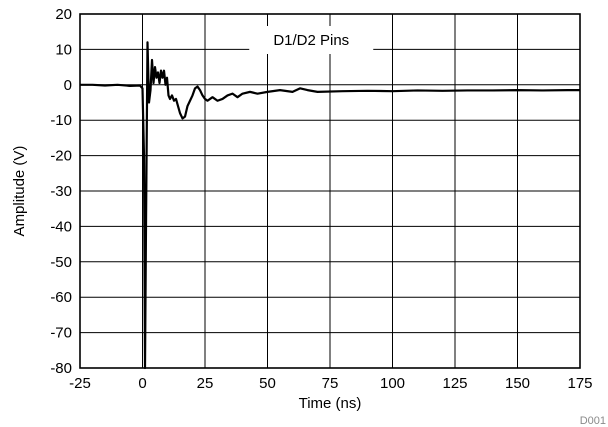 The height and width of the screenshot is (427, 608). What do you see at coordinates (19, 191) in the screenshot?
I see `y-axis-title: Amplitude (V)` at bounding box center [19, 191].